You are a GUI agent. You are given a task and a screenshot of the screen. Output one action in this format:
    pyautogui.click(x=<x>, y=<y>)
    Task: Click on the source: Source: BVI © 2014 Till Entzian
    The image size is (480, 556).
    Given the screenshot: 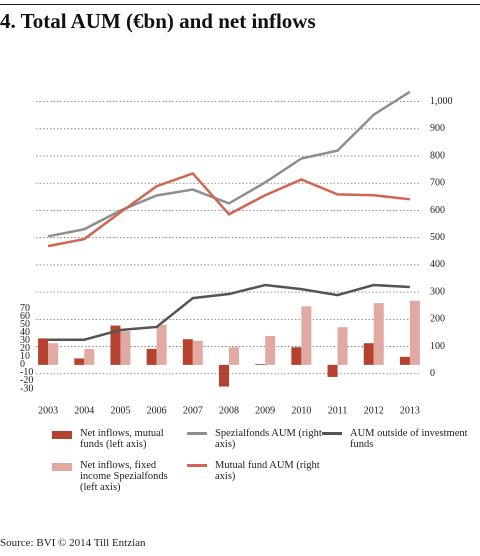 What is the action you would take?
    pyautogui.click(x=73, y=543)
    